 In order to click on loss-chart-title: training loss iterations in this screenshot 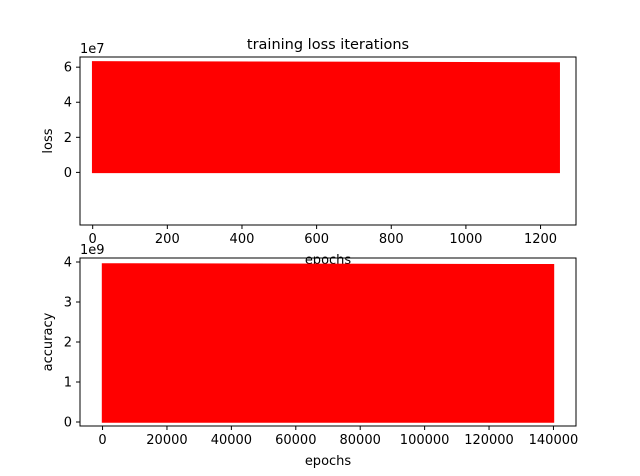, I will do `click(328, 45)`.